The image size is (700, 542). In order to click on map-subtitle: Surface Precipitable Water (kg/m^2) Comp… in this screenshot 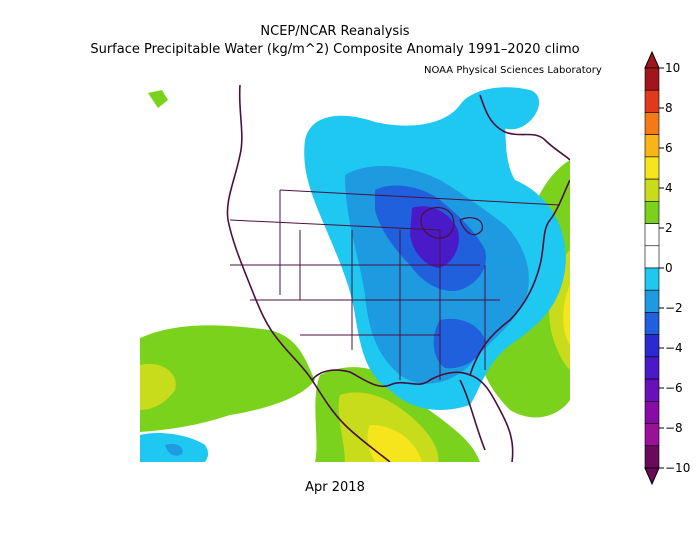, I will do `click(335, 49)`.